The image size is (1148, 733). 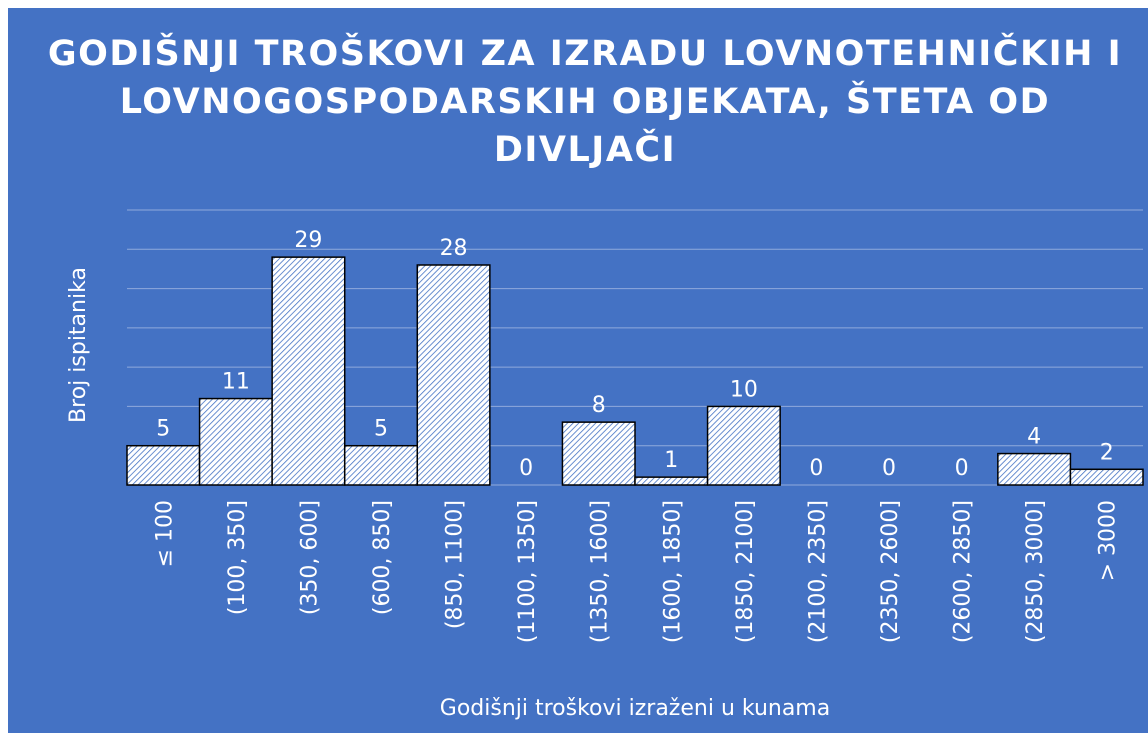 What do you see at coordinates (599, 405) in the screenshot?
I see `data-label: 8` at bounding box center [599, 405].